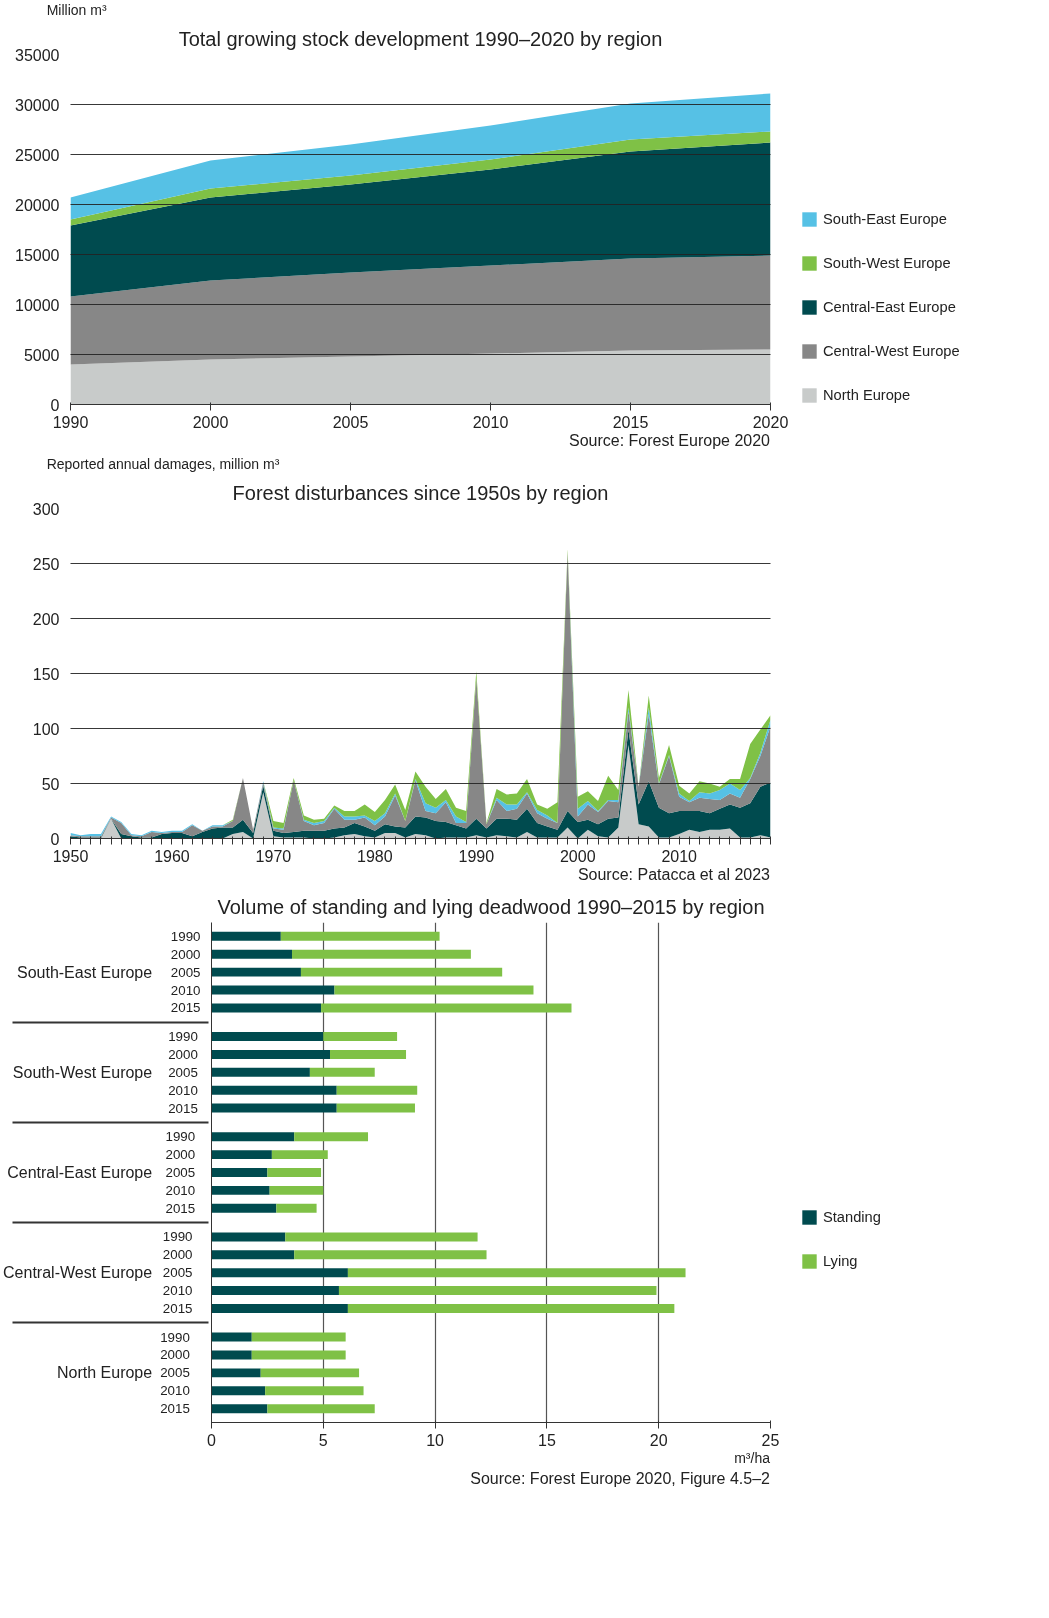 This screenshot has width=1049, height=1618. I want to click on y-tick-label: 15000, so click(37, 255).